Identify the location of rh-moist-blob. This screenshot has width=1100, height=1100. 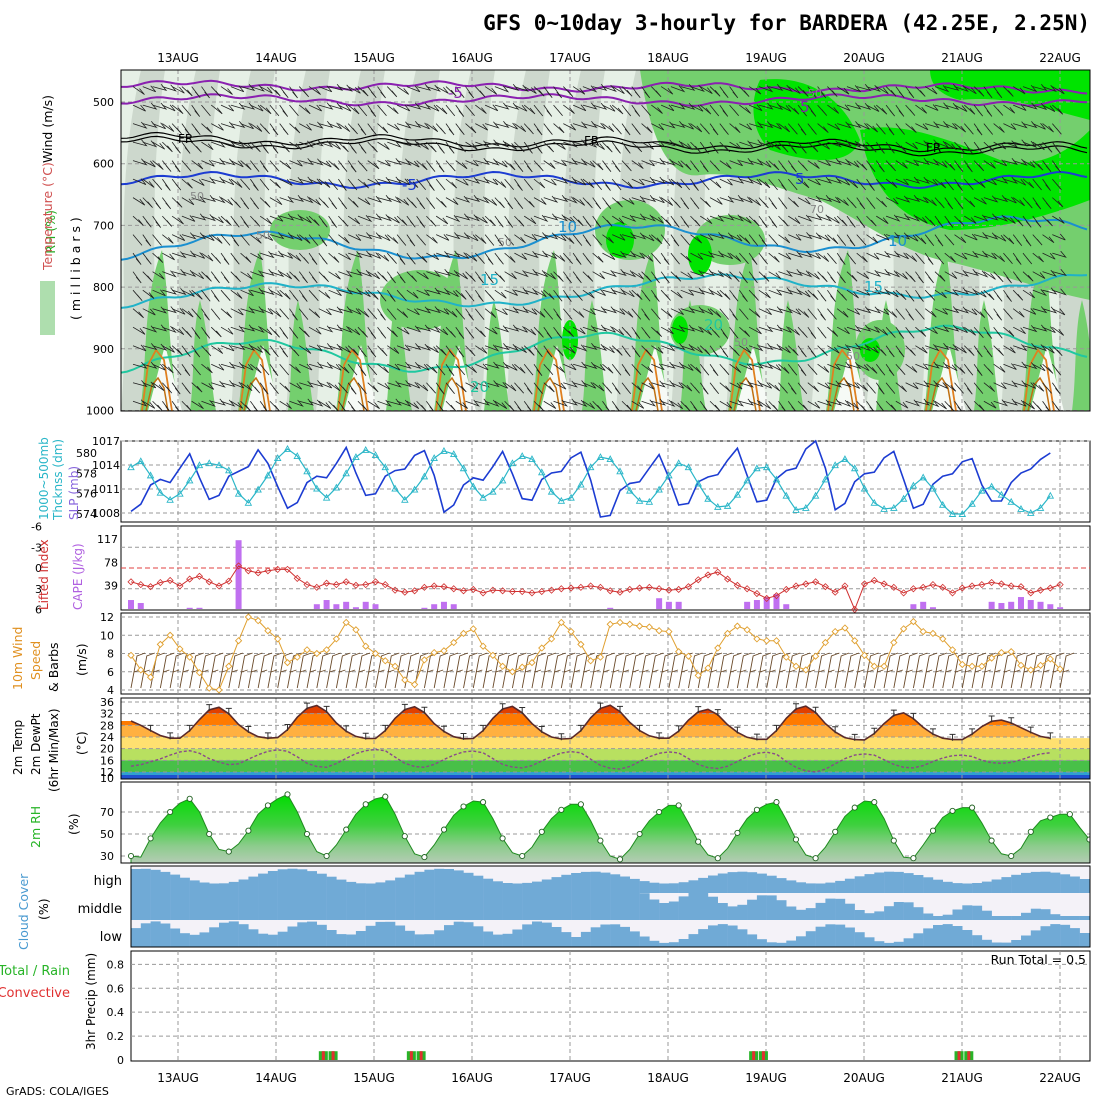
(730, 240).